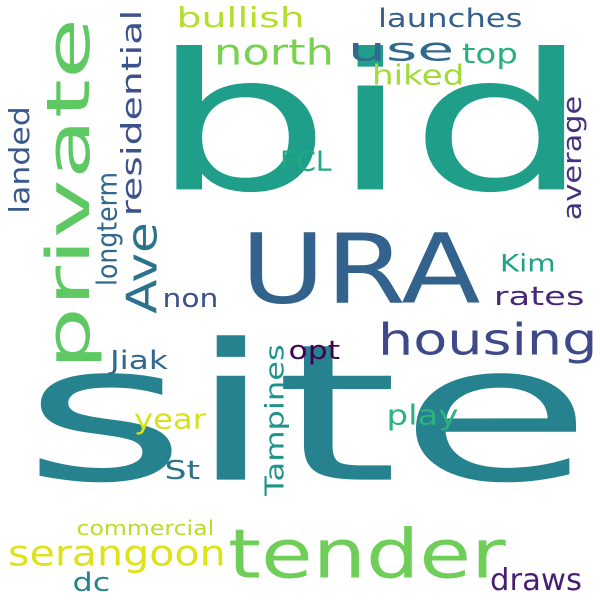  Describe the element at coordinates (139, 361) in the screenshot. I see `word-jiak: Jiak` at that location.